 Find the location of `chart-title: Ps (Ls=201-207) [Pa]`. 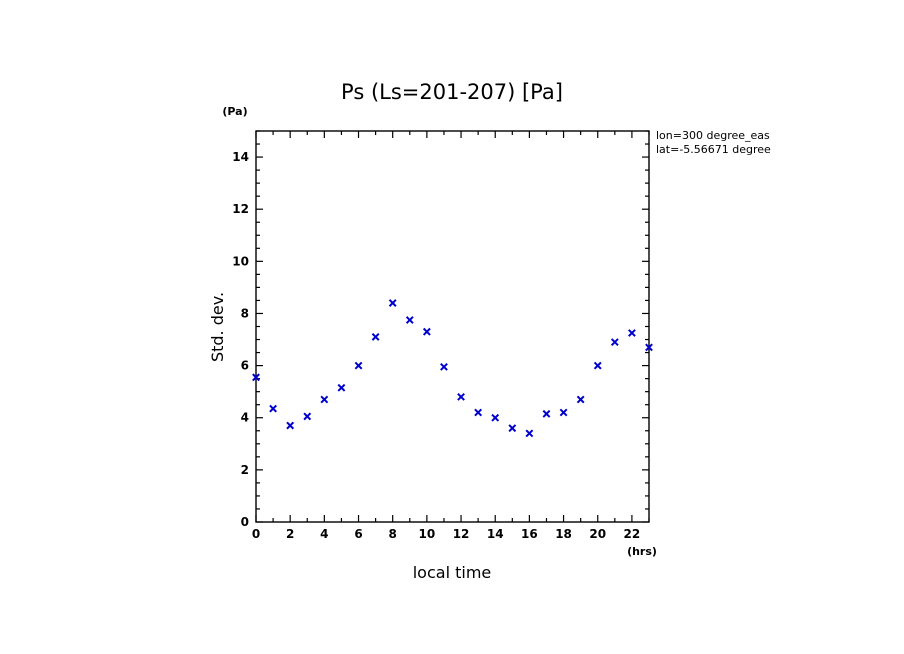

chart-title: Ps (Ls=201-207) [Pa] is located at coordinates (452, 92).